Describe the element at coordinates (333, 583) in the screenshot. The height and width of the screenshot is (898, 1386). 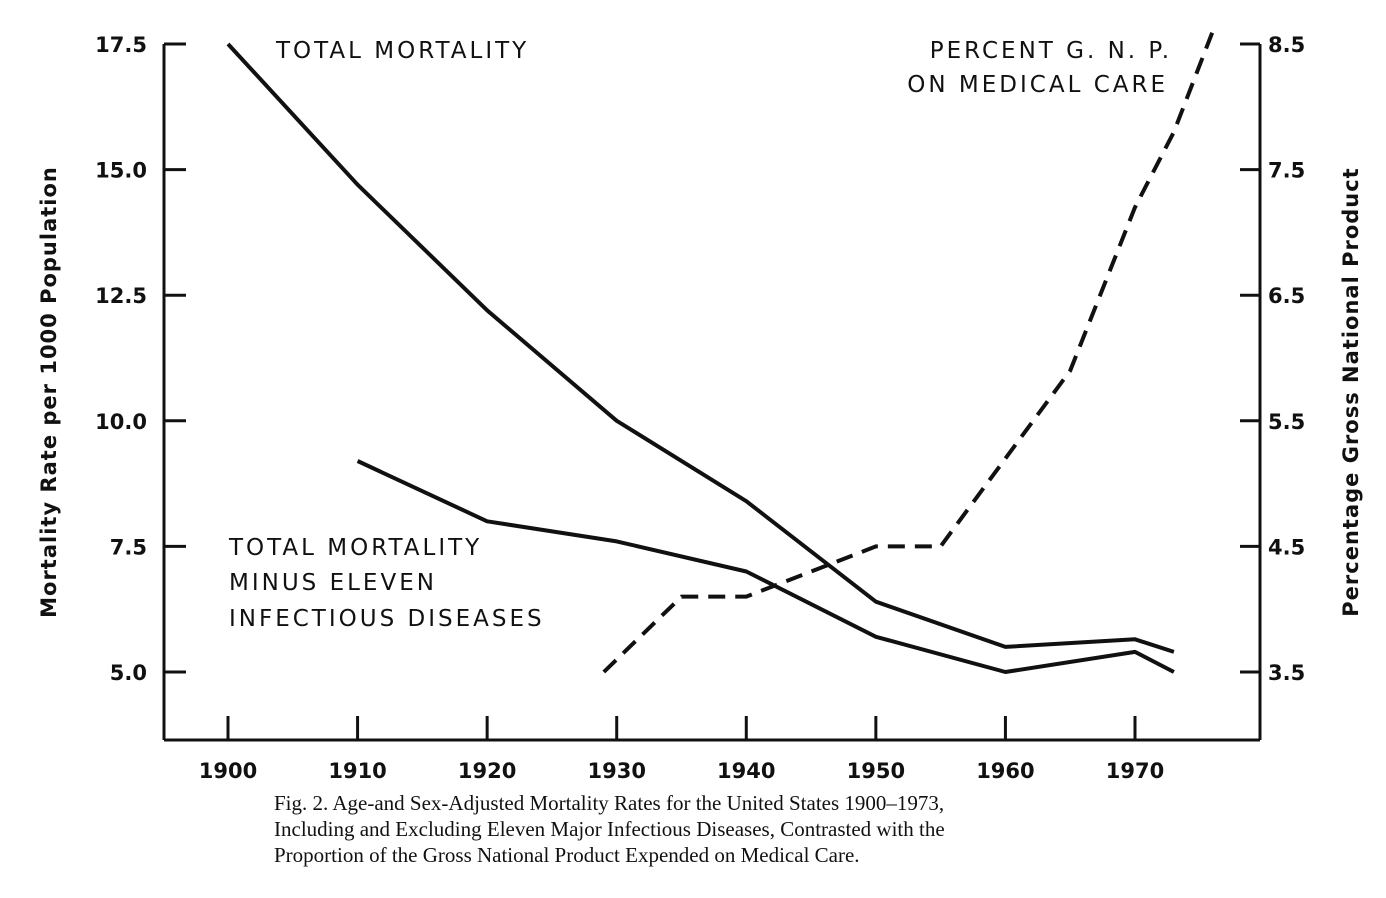
I see `annotation-minus-line-2: MINUS ELEVEN` at that location.